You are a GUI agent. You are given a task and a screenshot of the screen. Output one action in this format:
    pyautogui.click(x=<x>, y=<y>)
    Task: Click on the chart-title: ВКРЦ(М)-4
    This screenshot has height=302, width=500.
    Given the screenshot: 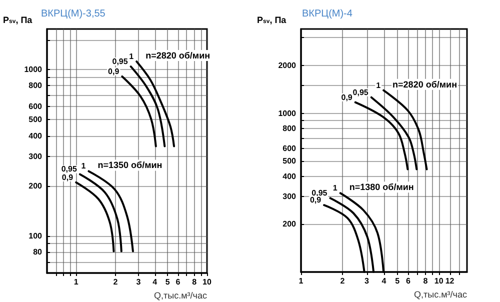 What is the action you would take?
    pyautogui.click(x=327, y=14)
    